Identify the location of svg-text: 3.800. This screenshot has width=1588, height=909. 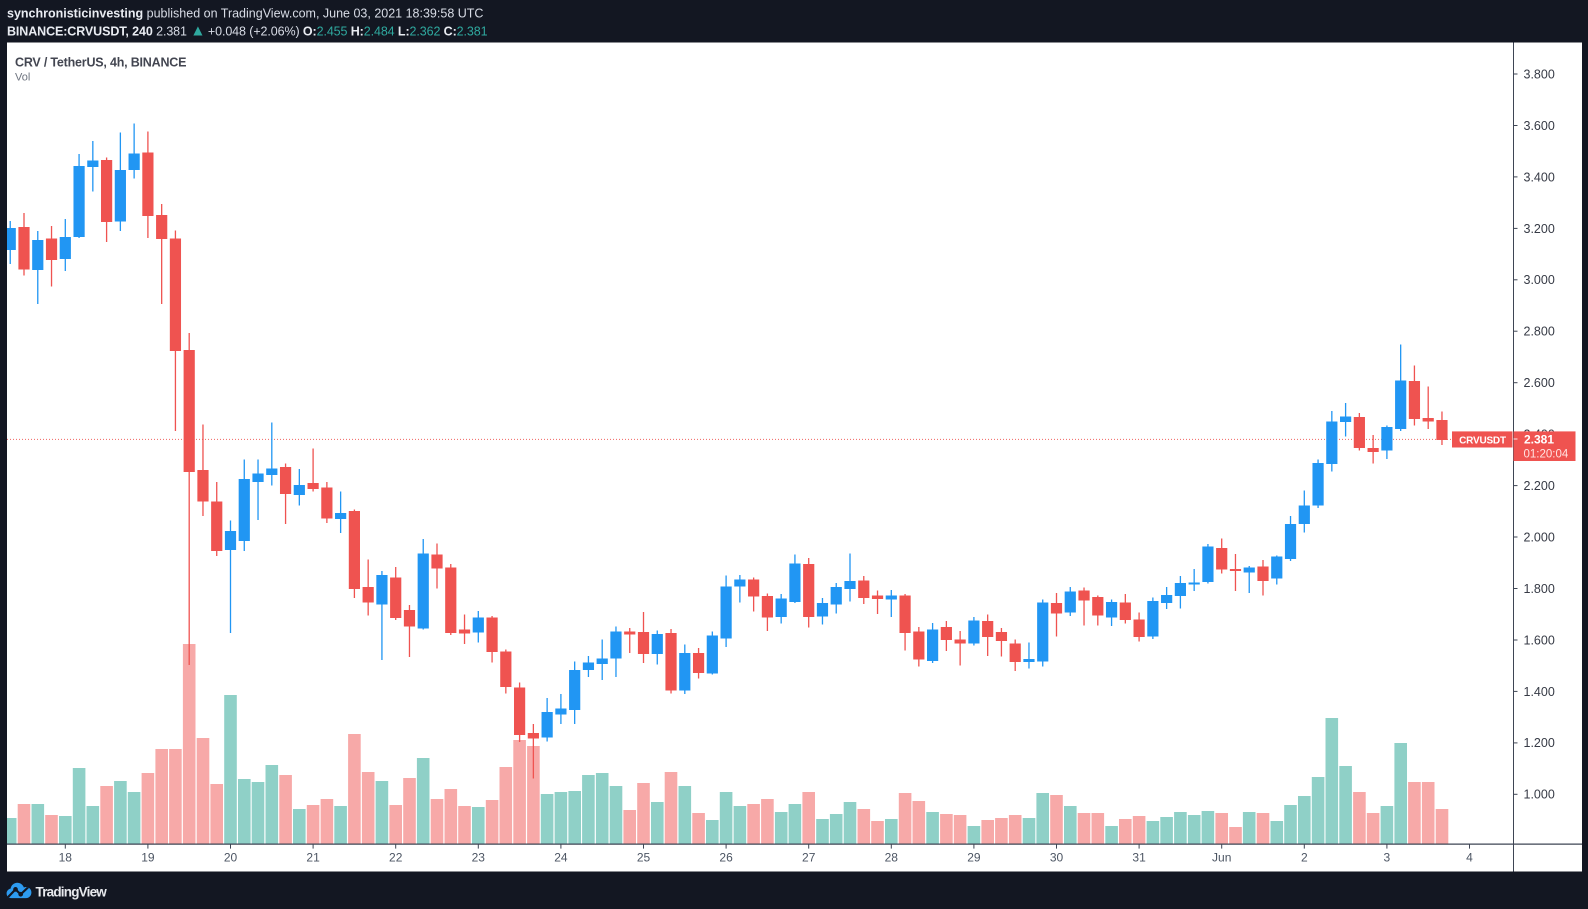
(1539, 74).